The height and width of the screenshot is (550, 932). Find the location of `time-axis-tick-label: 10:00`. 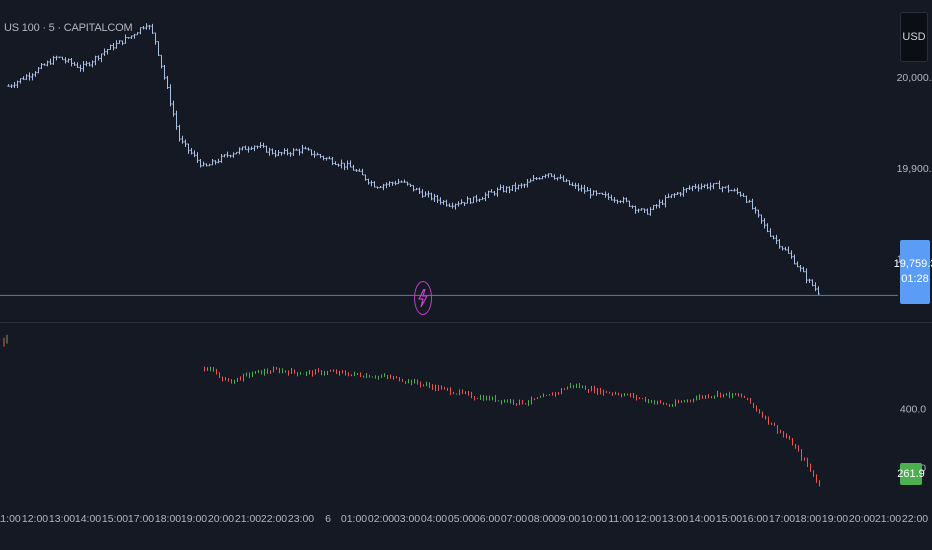

time-axis-tick-label: 10:00 is located at coordinates (594, 519).